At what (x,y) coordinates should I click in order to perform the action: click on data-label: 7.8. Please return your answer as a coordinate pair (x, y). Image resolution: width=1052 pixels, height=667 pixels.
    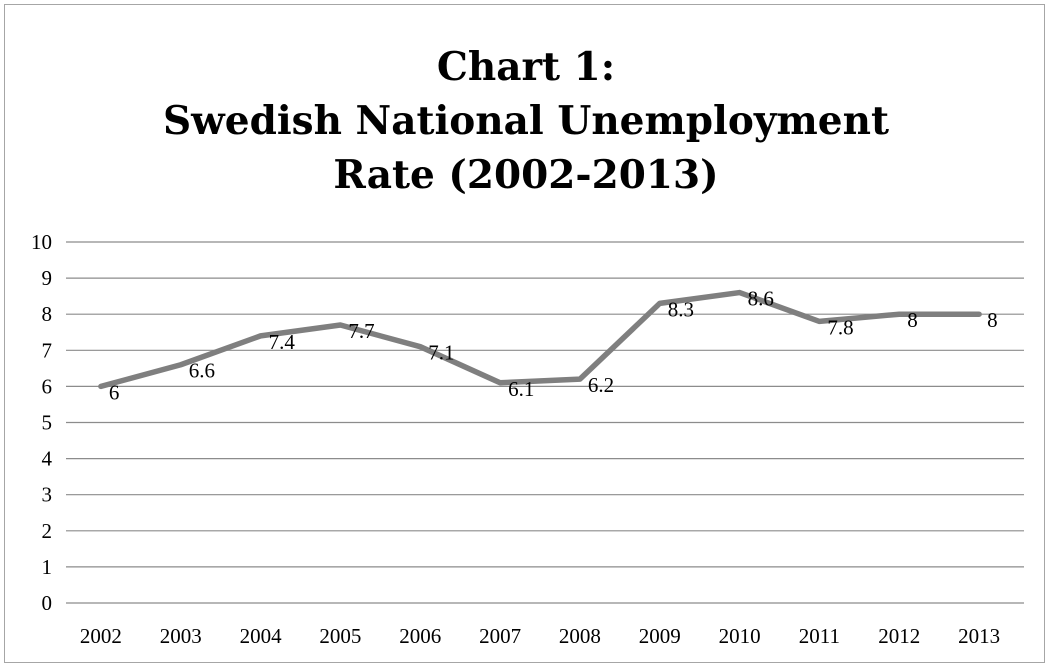
    Looking at the image, I should click on (840, 327).